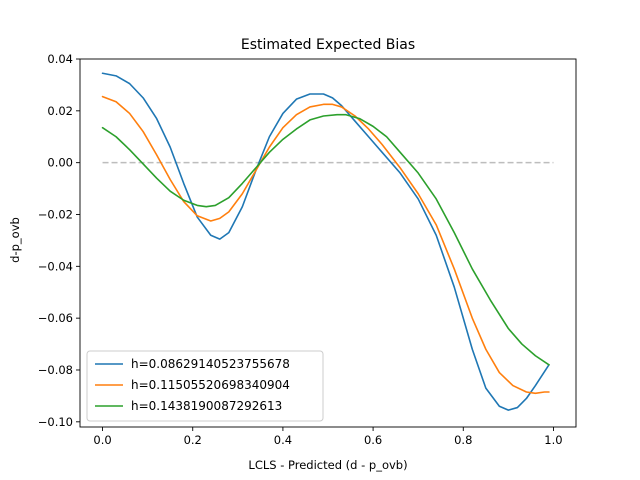  Describe the element at coordinates (206, 406) in the screenshot. I see `legend-label-3: h=0.1438190087292613` at that location.